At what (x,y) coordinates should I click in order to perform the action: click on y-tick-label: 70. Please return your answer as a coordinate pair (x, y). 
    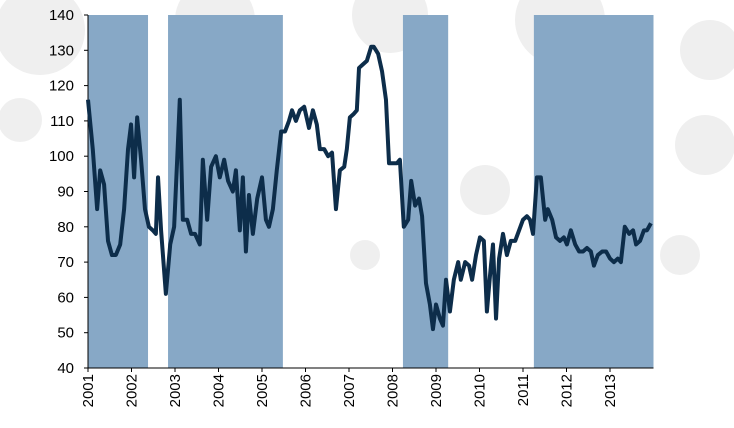
    Looking at the image, I should click on (65, 262).